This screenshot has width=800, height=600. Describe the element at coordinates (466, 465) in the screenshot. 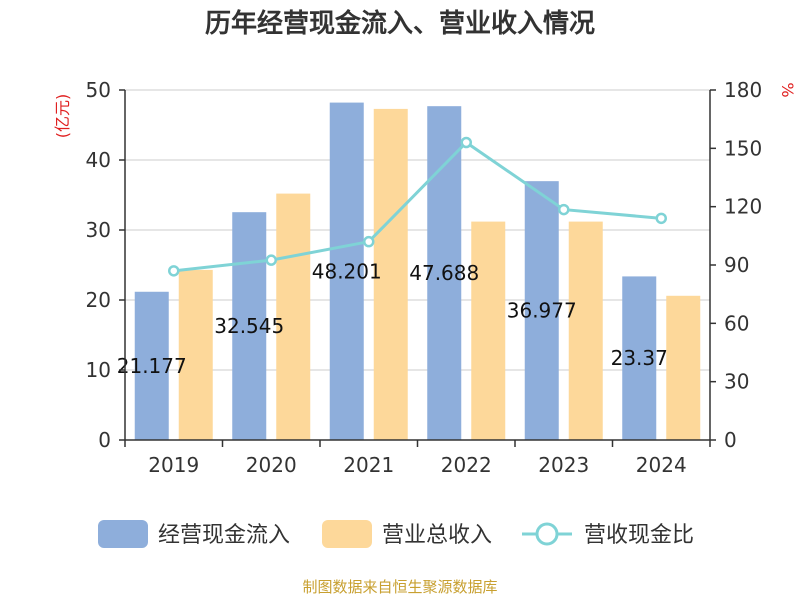

I see `x-tick-label: 2022` at that location.